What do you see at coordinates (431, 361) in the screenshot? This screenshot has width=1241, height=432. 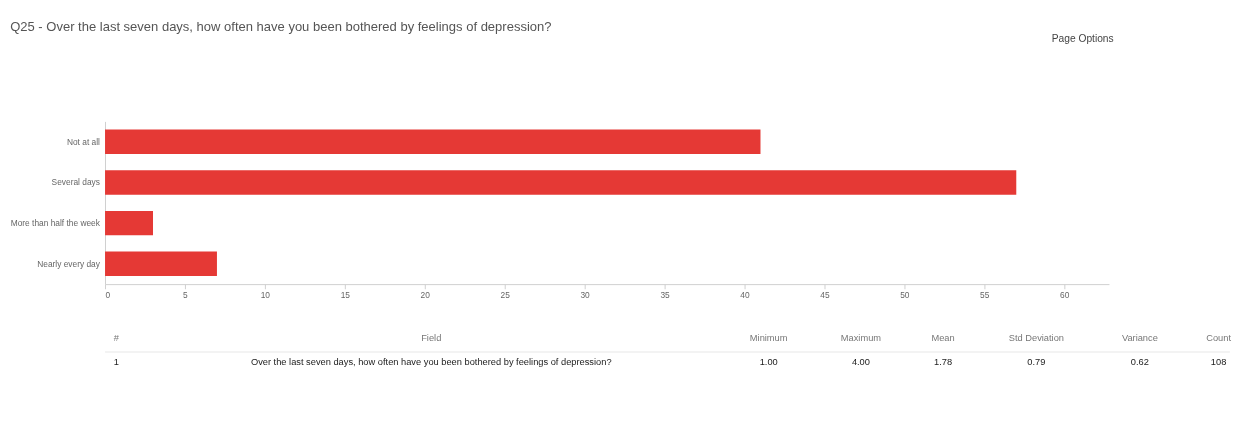 I see `text: Over the last seven days, how often have you been bothered by feelings of depression?` at bounding box center [431, 361].